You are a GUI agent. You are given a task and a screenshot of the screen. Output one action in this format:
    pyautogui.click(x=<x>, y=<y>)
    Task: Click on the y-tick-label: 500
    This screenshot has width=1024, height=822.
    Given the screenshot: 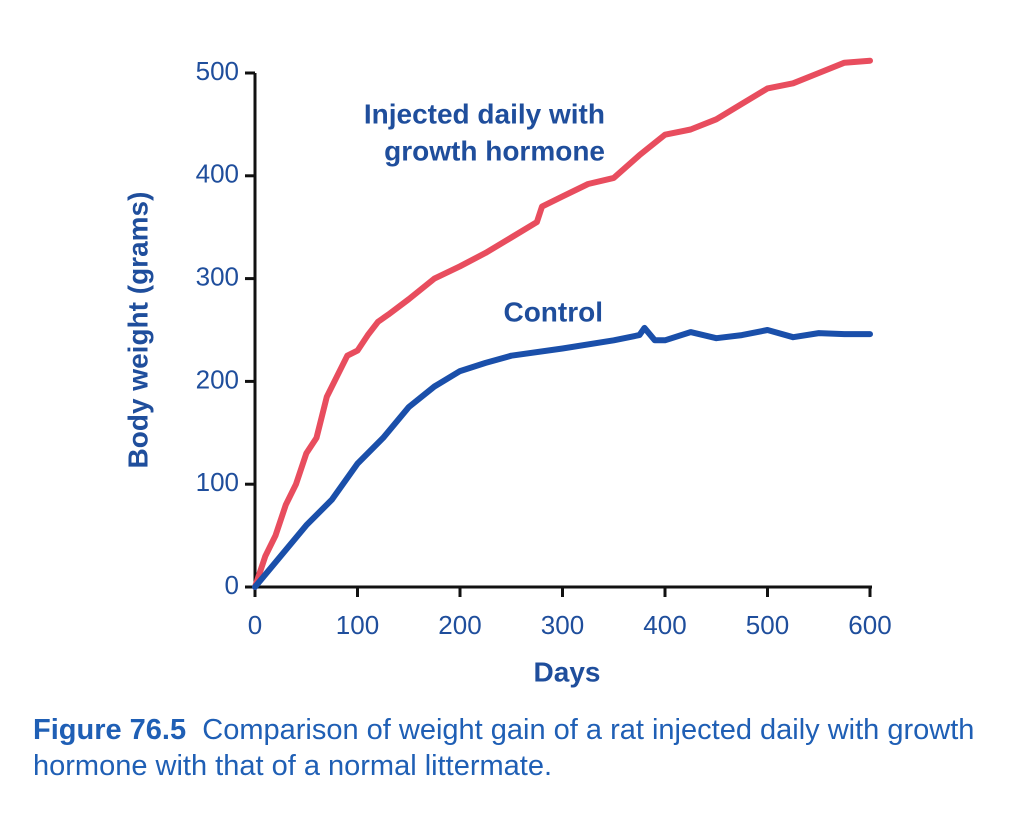 What is the action you would take?
    pyautogui.click(x=217, y=71)
    